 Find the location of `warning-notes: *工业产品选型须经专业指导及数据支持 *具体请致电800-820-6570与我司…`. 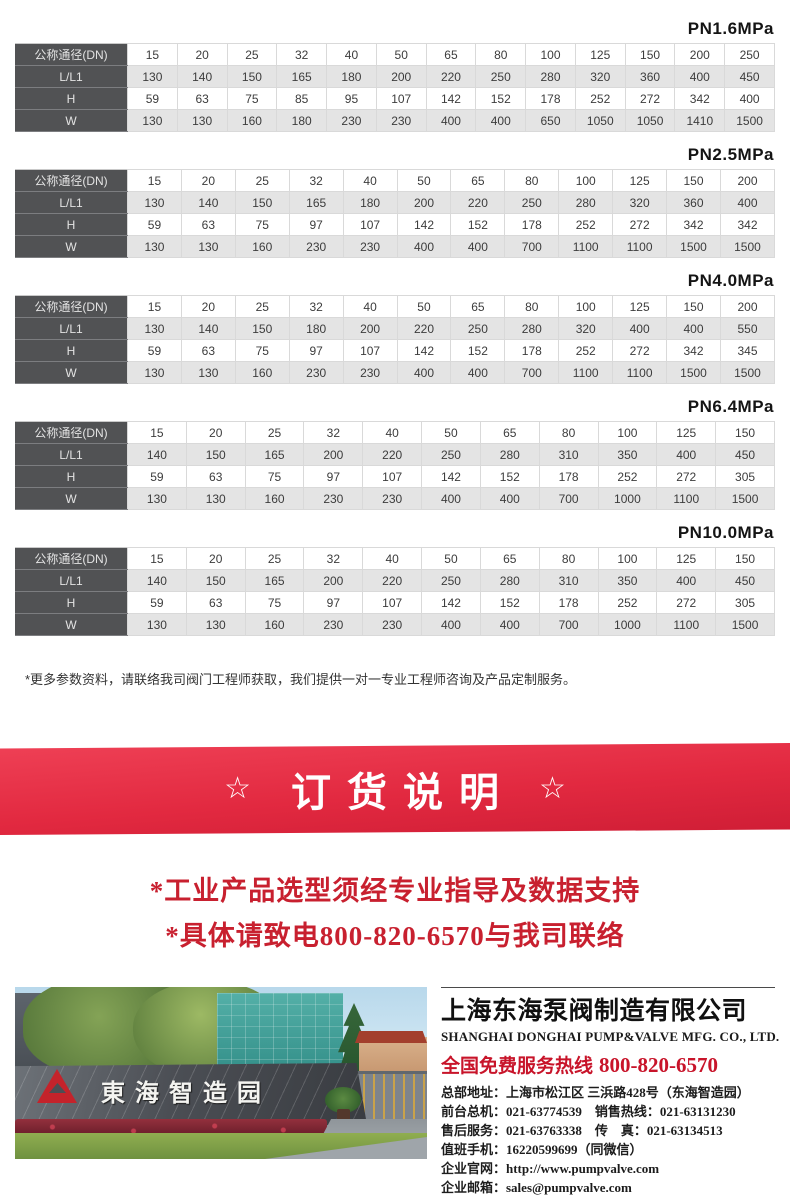

warning-notes: *工业产品选型须经专业指导及数据支持 *具体请致电800-820-6570与我司… is located at coordinates (395, 911).